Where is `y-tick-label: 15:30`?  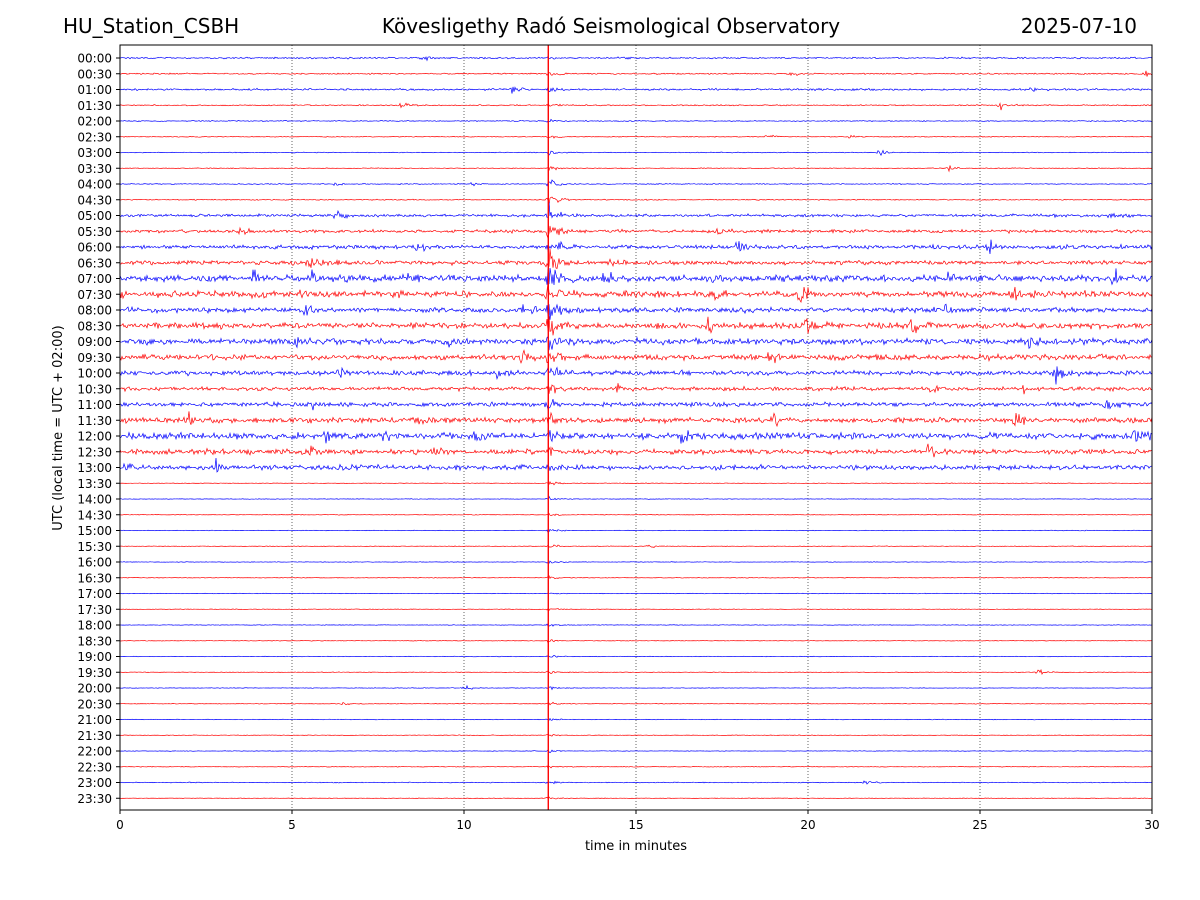
y-tick-label: 15:30 is located at coordinates (94, 547).